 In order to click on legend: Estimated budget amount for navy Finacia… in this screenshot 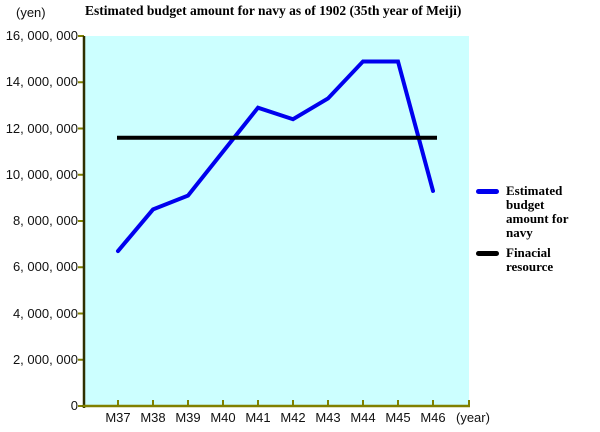, I will do `click(537, 232)`.